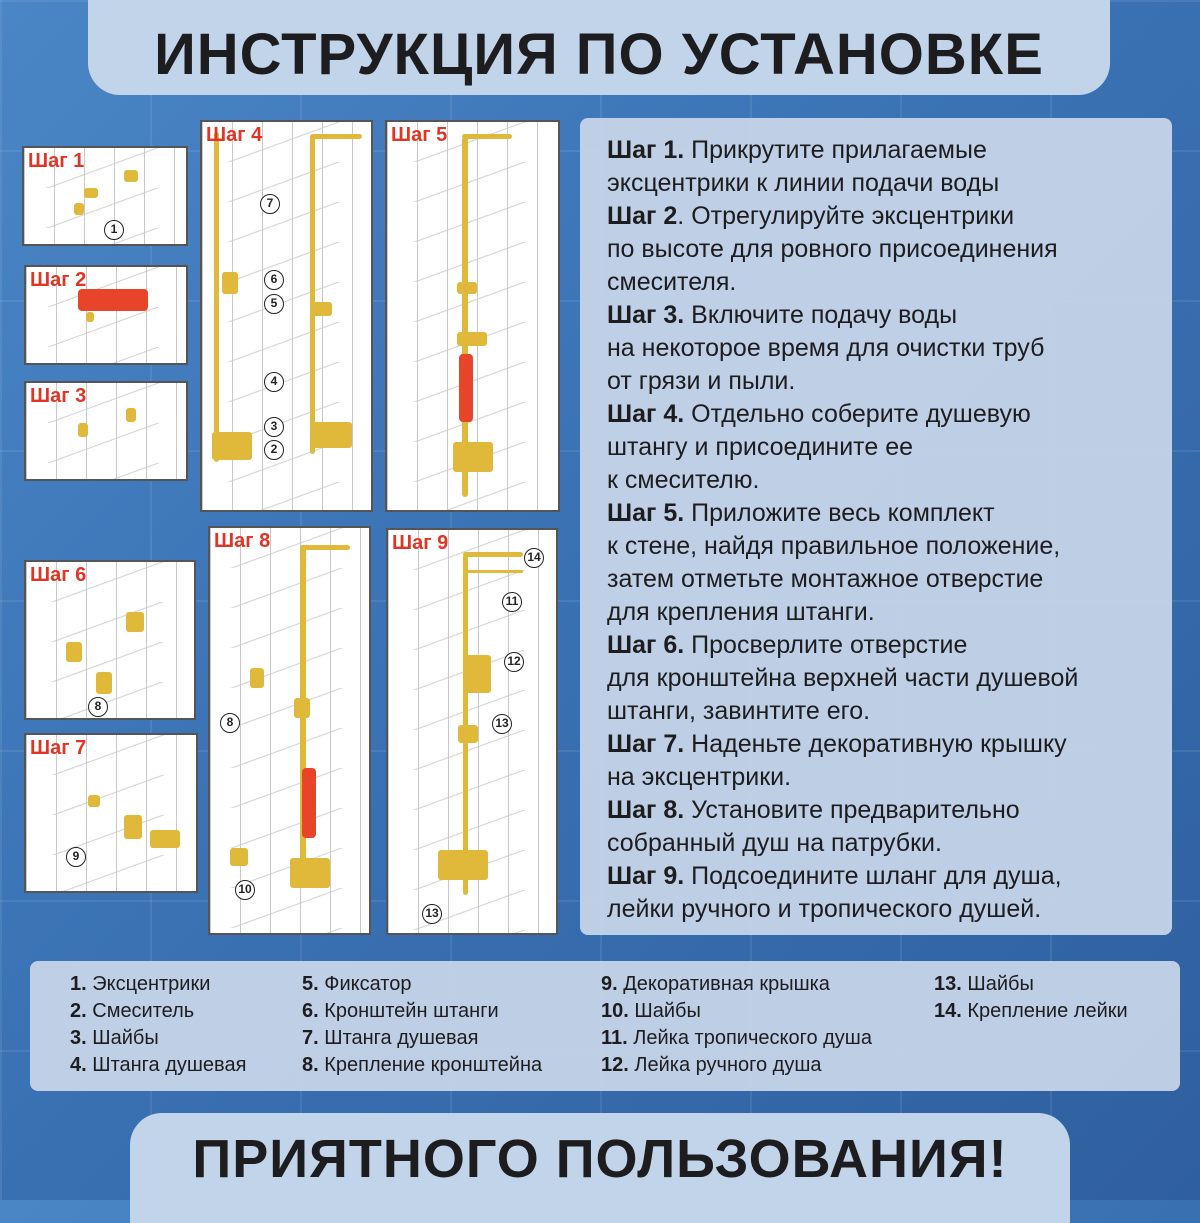 This screenshot has width=1200, height=1223. What do you see at coordinates (948, 984) in the screenshot?
I see `legend-number: 13.` at bounding box center [948, 984].